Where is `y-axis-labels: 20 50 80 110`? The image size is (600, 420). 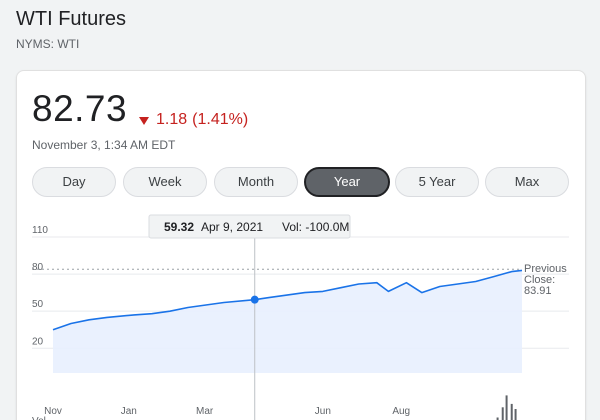 y-axis-labels: 20 50 80 110 is located at coordinates (40, 286).